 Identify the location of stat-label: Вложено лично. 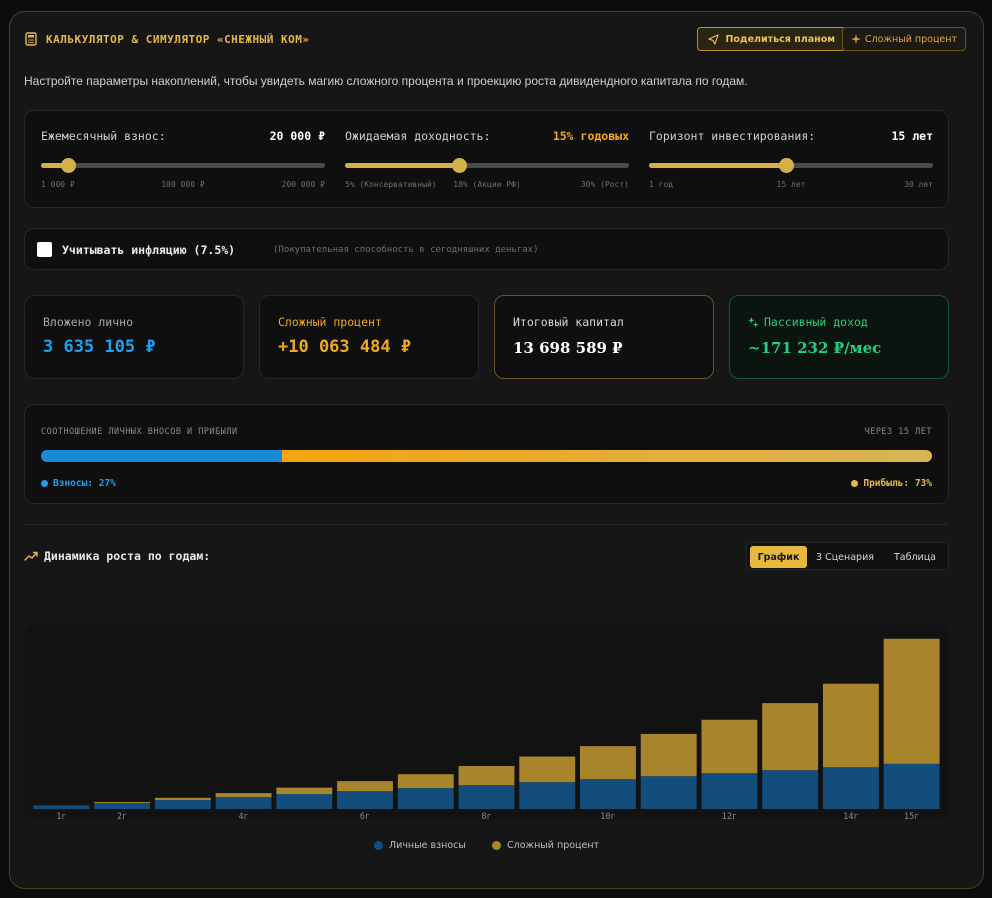
(88, 322).